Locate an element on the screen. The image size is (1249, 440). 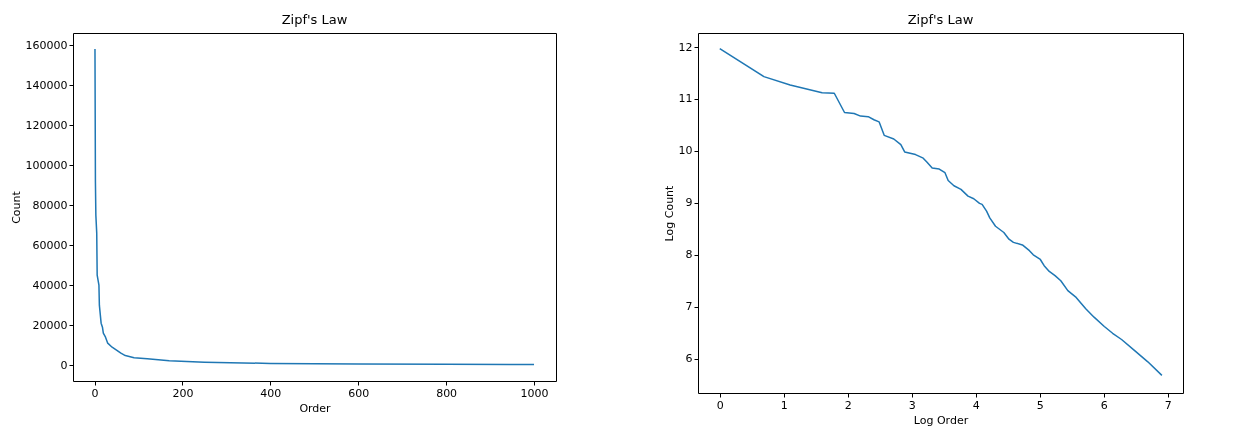
y-tick-label: 140000 is located at coordinates (46, 85).